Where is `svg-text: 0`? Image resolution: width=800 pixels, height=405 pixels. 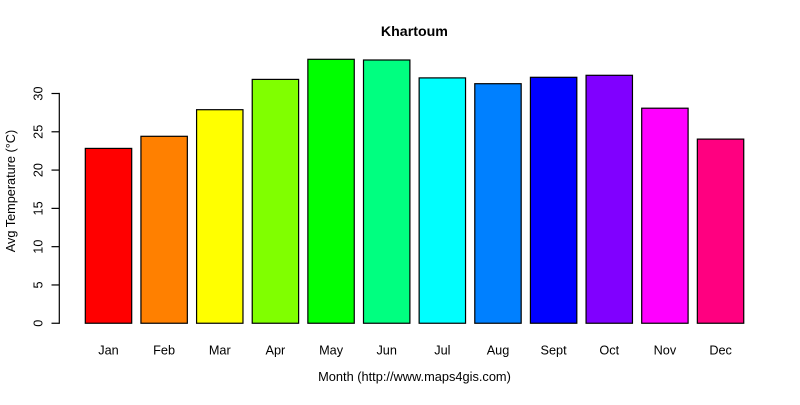
svg-text: 0 is located at coordinates (39, 323).